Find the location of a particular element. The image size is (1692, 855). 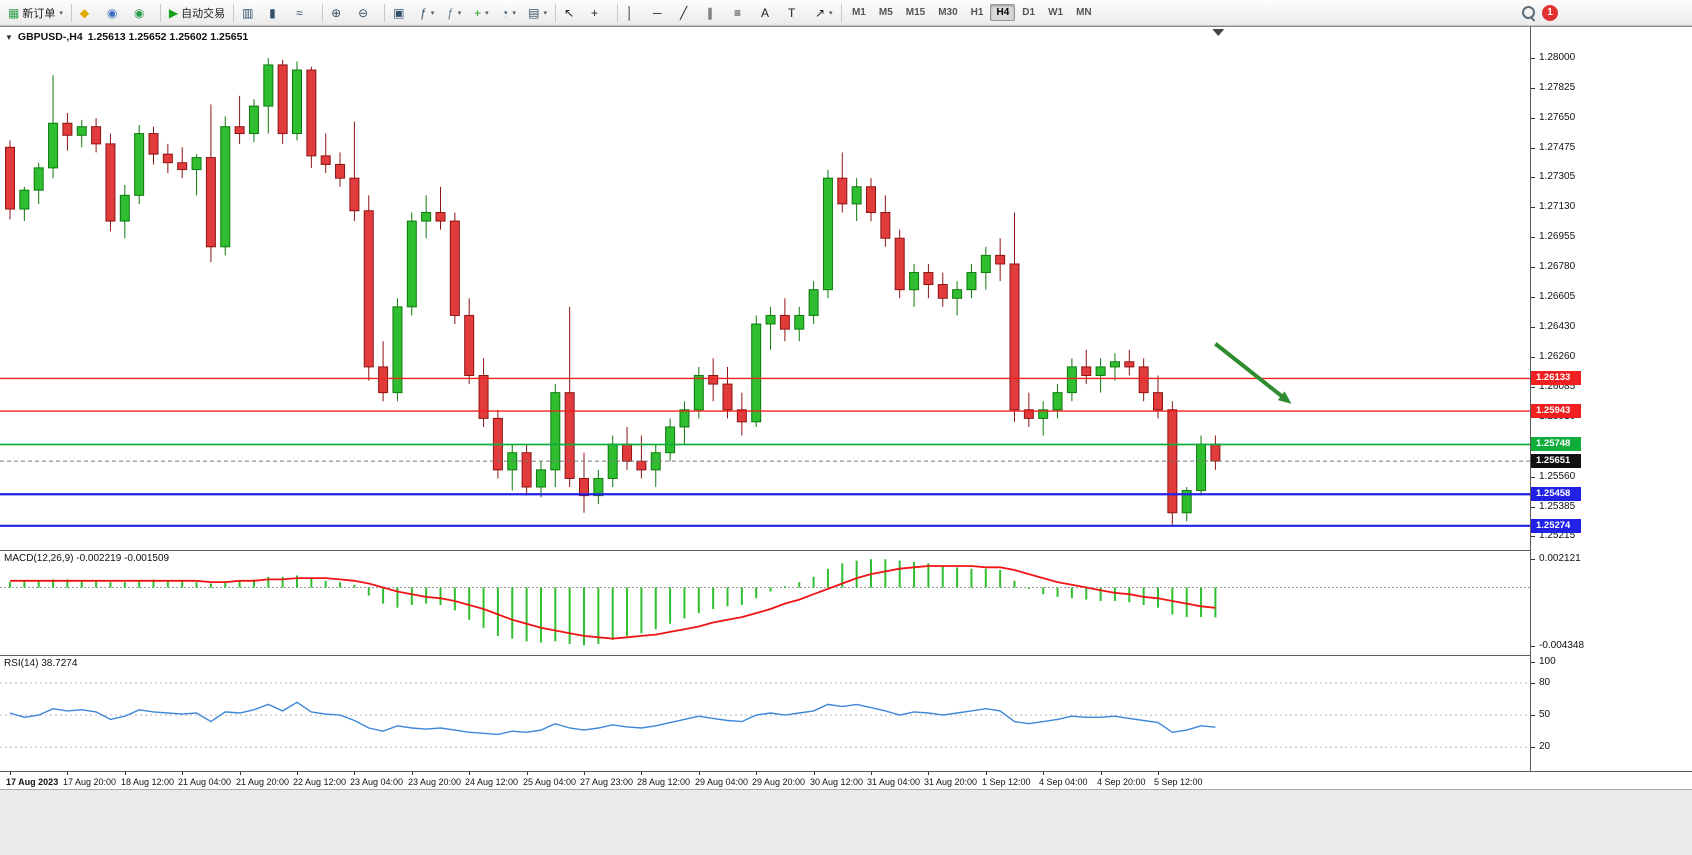

bars-chart-icon: ▥ is located at coordinates (248, 12).